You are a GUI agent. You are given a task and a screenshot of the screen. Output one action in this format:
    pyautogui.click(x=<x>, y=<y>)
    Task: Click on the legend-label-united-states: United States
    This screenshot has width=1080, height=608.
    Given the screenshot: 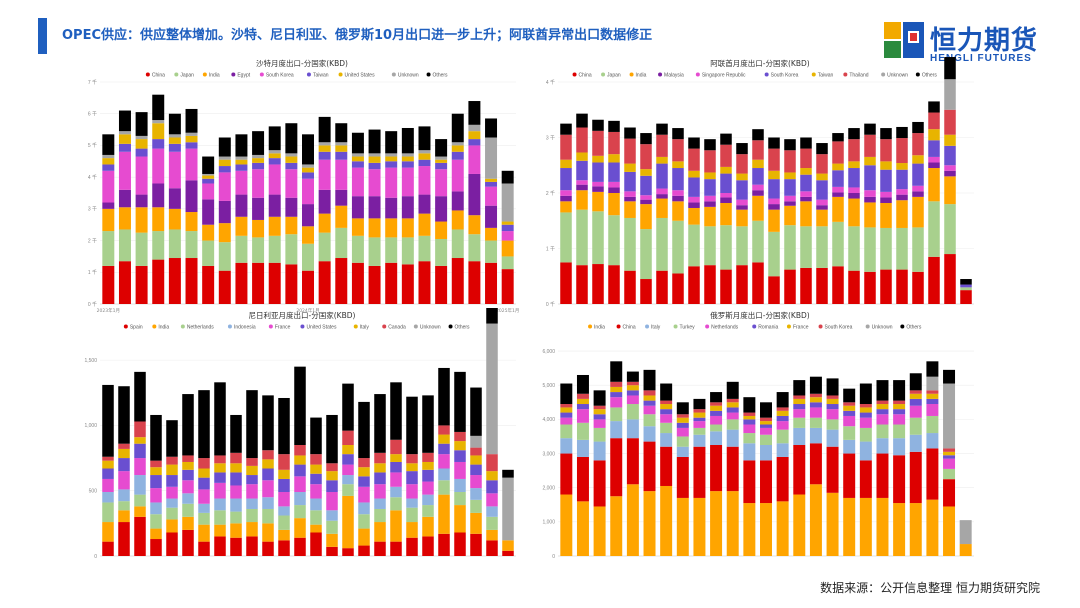 What is the action you would take?
    pyautogui.click(x=321, y=328)
    